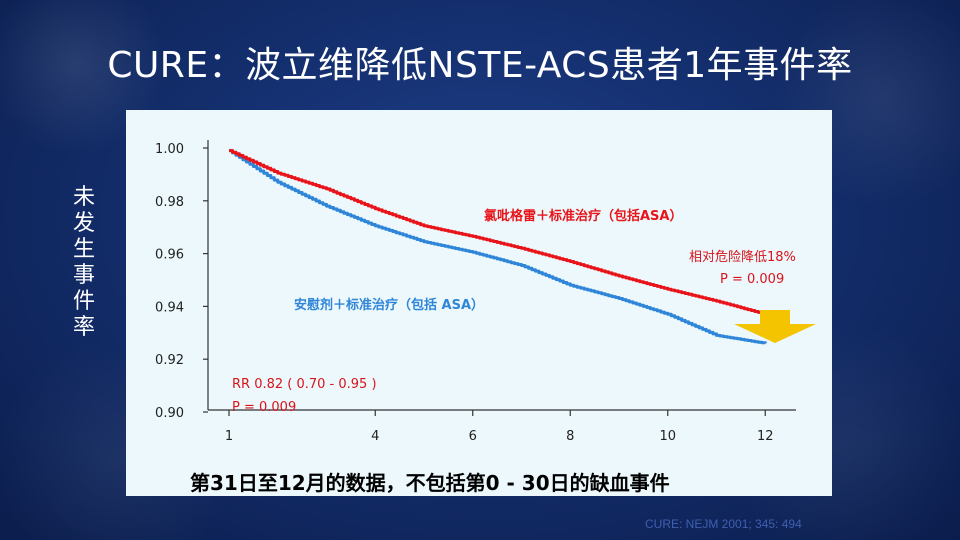  What do you see at coordinates (169, 413) in the screenshot?
I see `y-tick-label: 0.90` at bounding box center [169, 413].